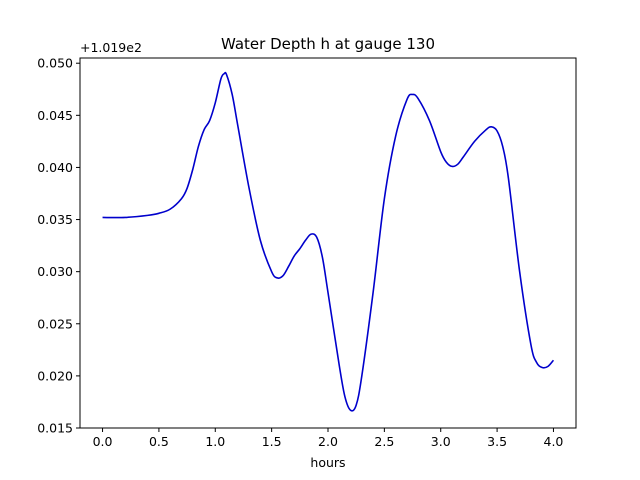 The image size is (640, 480). Describe the element at coordinates (55, 428) in the screenshot. I see `y-tick-label: 0.015` at that location.